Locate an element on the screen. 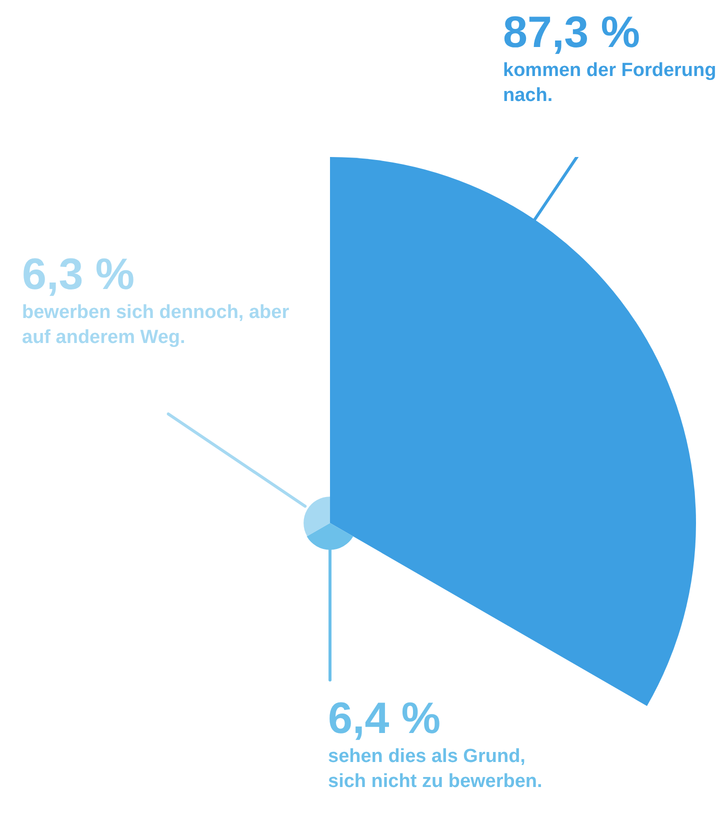  data-label: 6,4 % is located at coordinates (385, 719).